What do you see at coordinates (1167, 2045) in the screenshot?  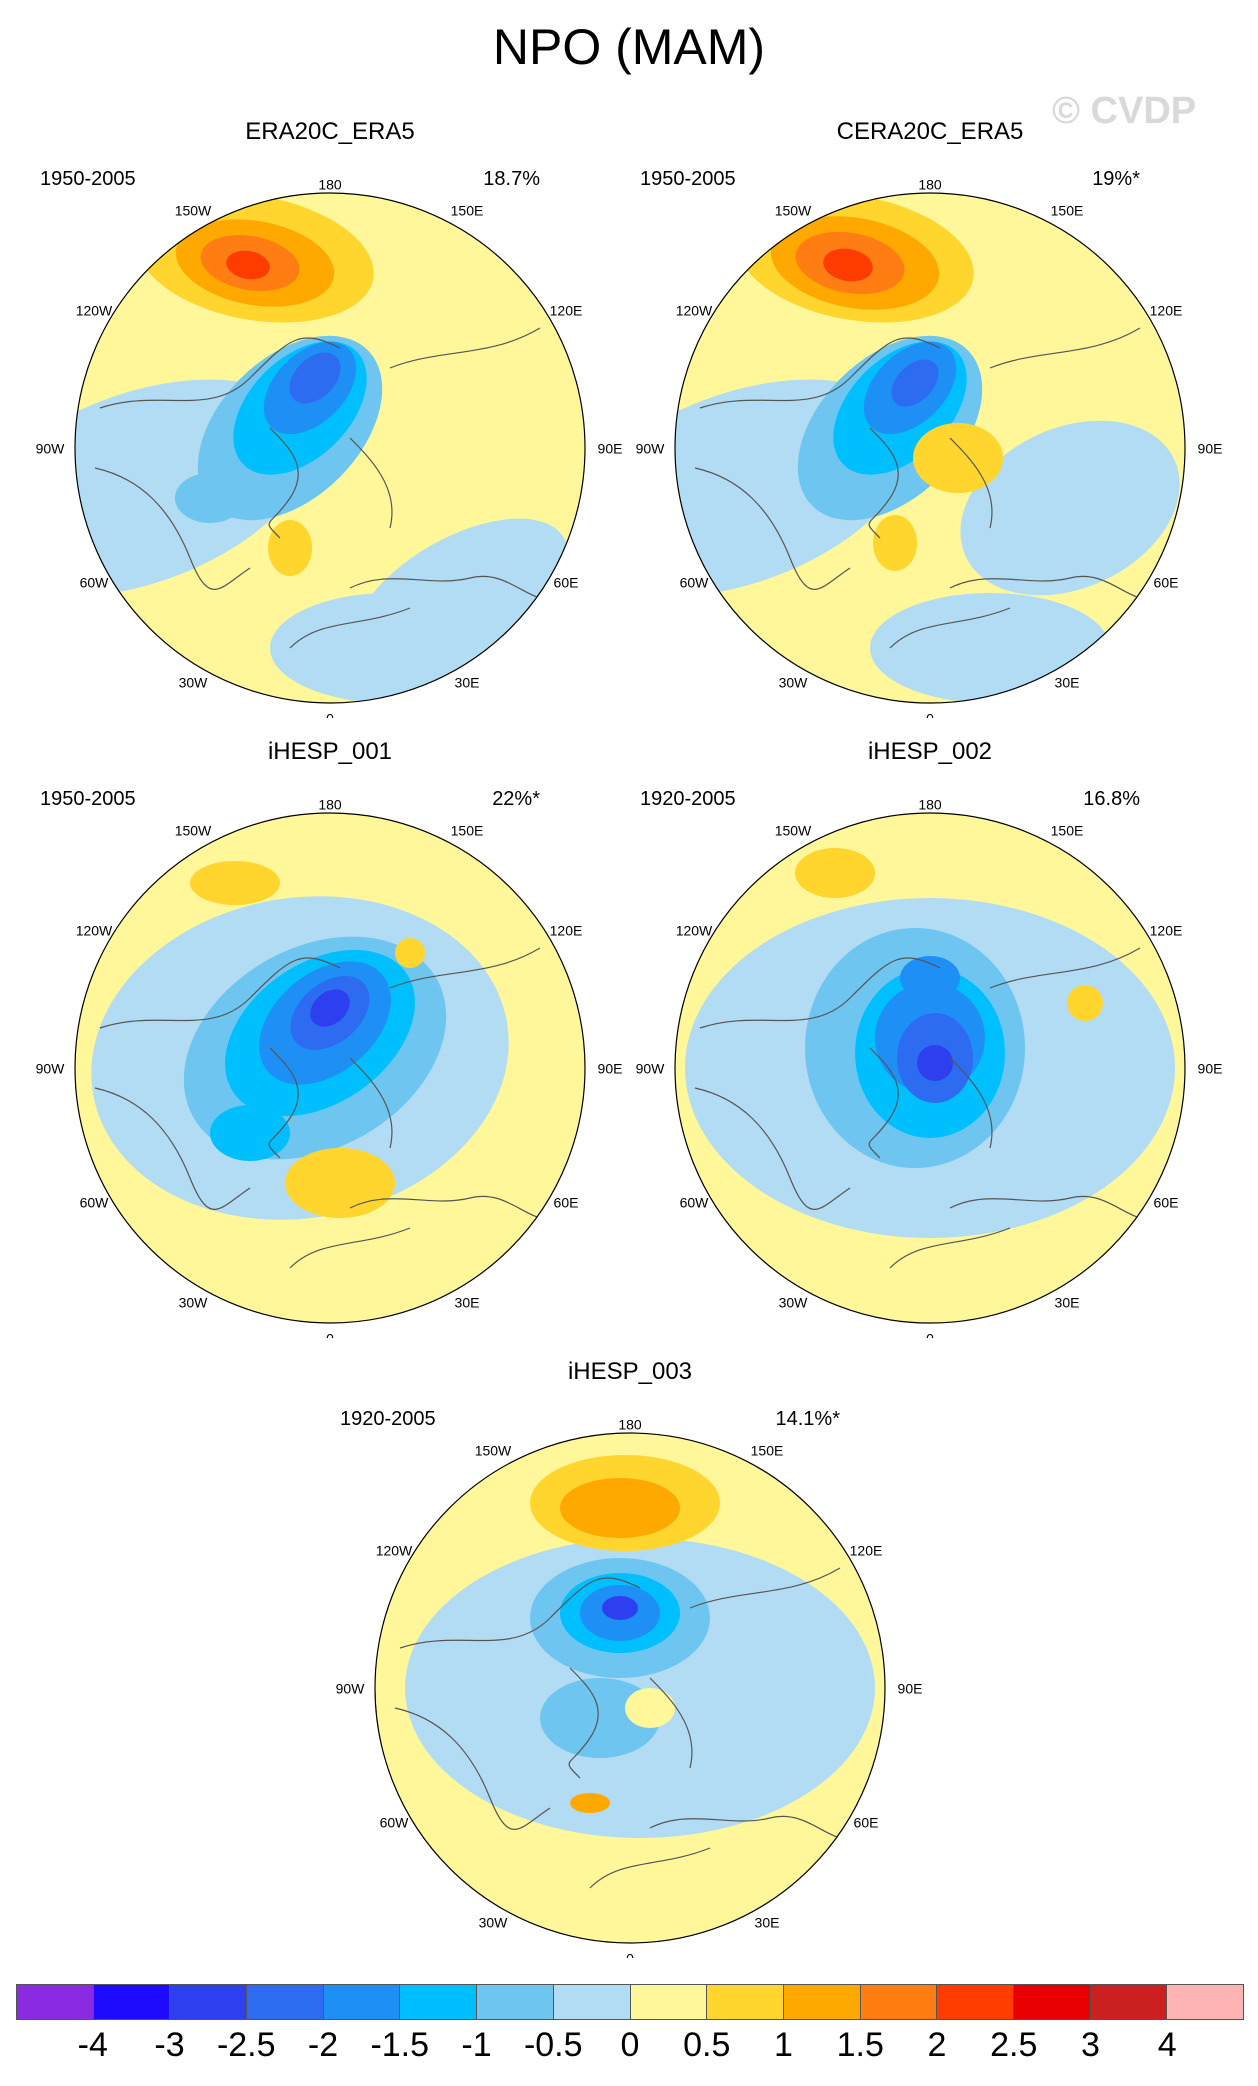 I see `colorbar-tick-label: 4` at bounding box center [1167, 2045].